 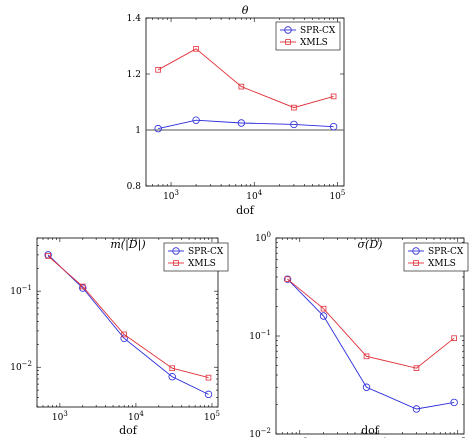 What do you see at coordinates (134, 19) in the screenshot?
I see `y-tick-label: 1.4` at bounding box center [134, 19].